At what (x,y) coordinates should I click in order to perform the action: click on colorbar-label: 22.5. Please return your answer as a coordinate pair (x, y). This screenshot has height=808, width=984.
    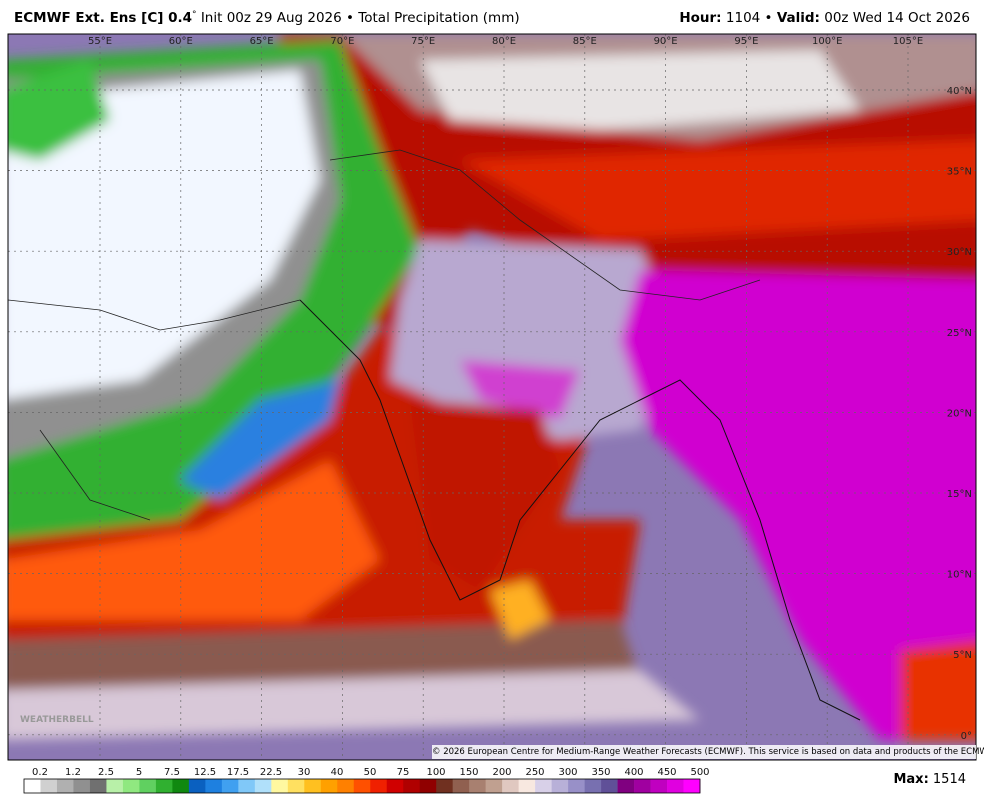
    Looking at the image, I should click on (271, 772).